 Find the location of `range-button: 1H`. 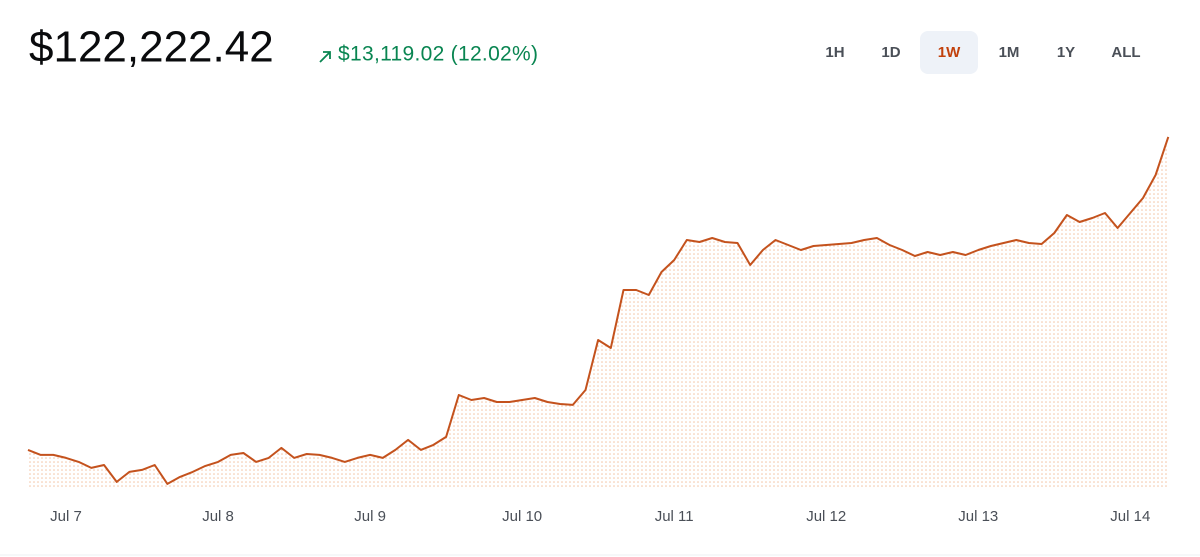

range-button: 1H is located at coordinates (834, 52).